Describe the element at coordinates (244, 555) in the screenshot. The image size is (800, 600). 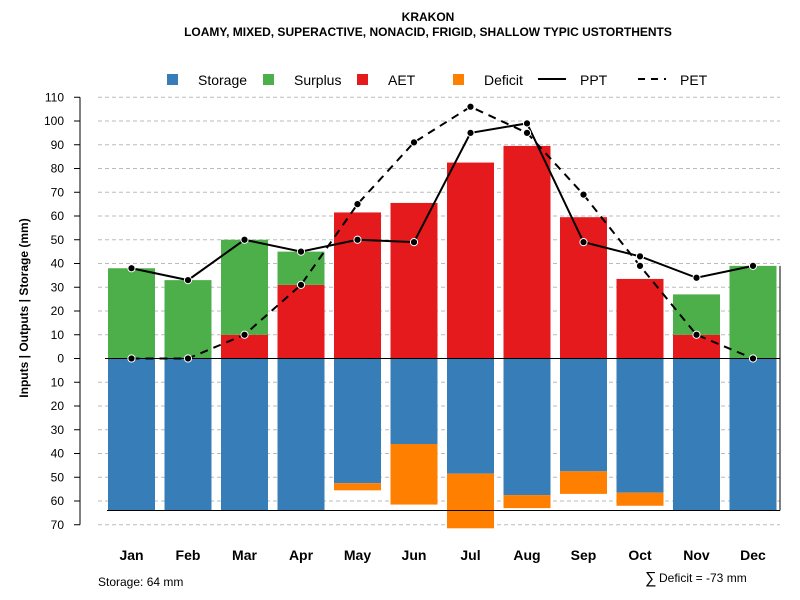
I see `x-tick-label: Mar` at that location.